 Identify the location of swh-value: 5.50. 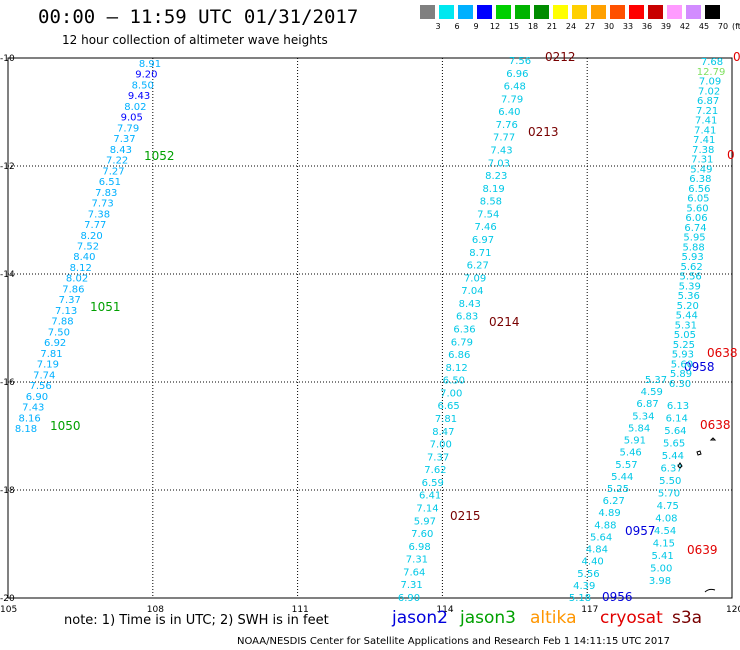
(670, 481).